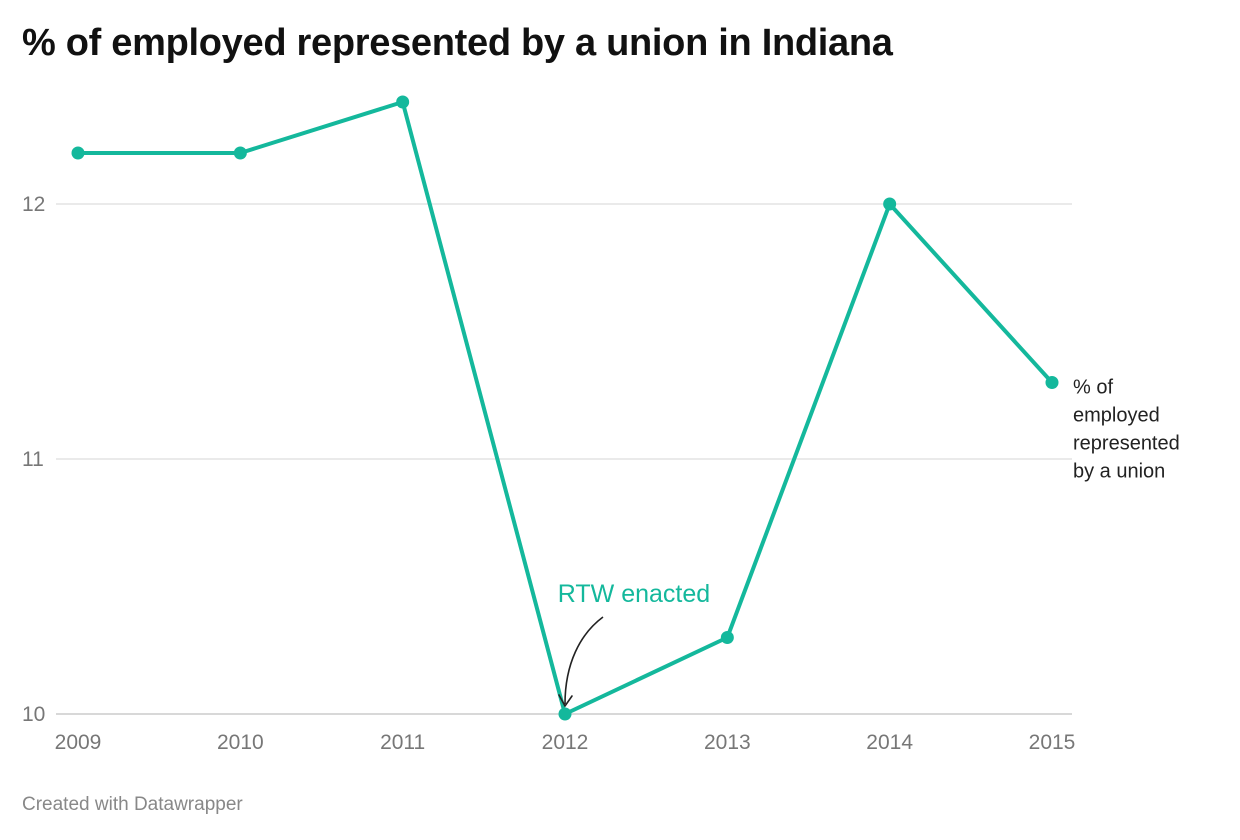 Image resolution: width=1240 pixels, height=840 pixels. What do you see at coordinates (132, 804) in the screenshot?
I see `credit-footer: Created with Datawrapper` at bounding box center [132, 804].